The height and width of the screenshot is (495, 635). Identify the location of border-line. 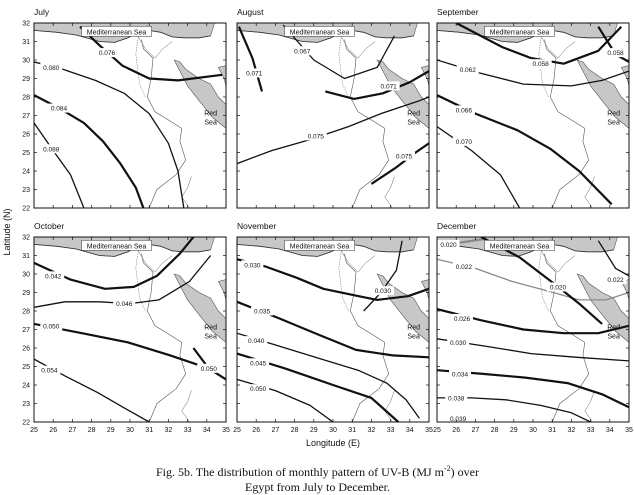
(589, 406).